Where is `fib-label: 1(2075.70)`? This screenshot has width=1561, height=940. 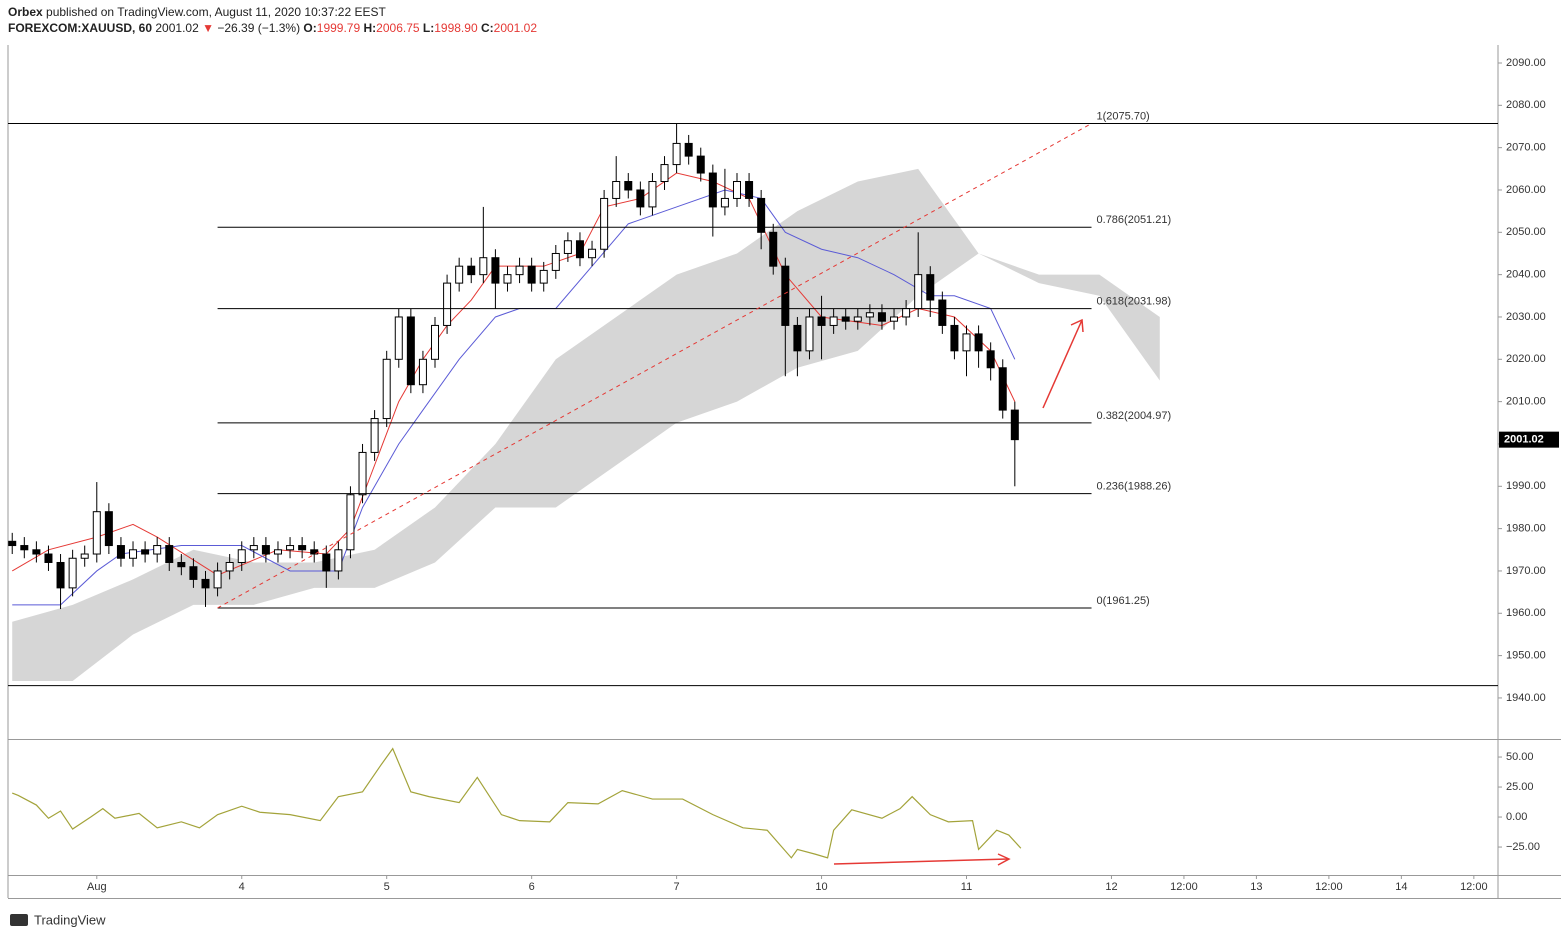 fib-label: 1(2075.70) is located at coordinates (1123, 116).